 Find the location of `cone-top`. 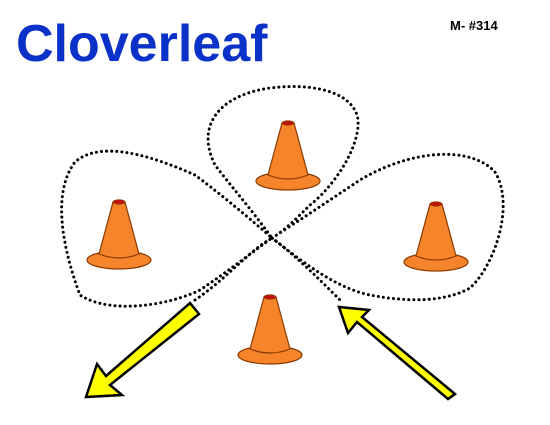

cone-top is located at coordinates (288, 155).